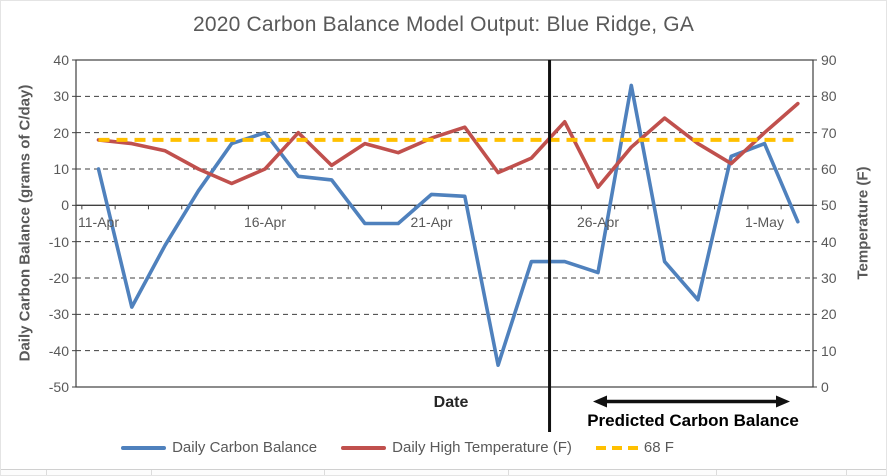  Describe the element at coordinates (58, 241) in the screenshot. I see `left-axis-tick-label: -10` at that location.